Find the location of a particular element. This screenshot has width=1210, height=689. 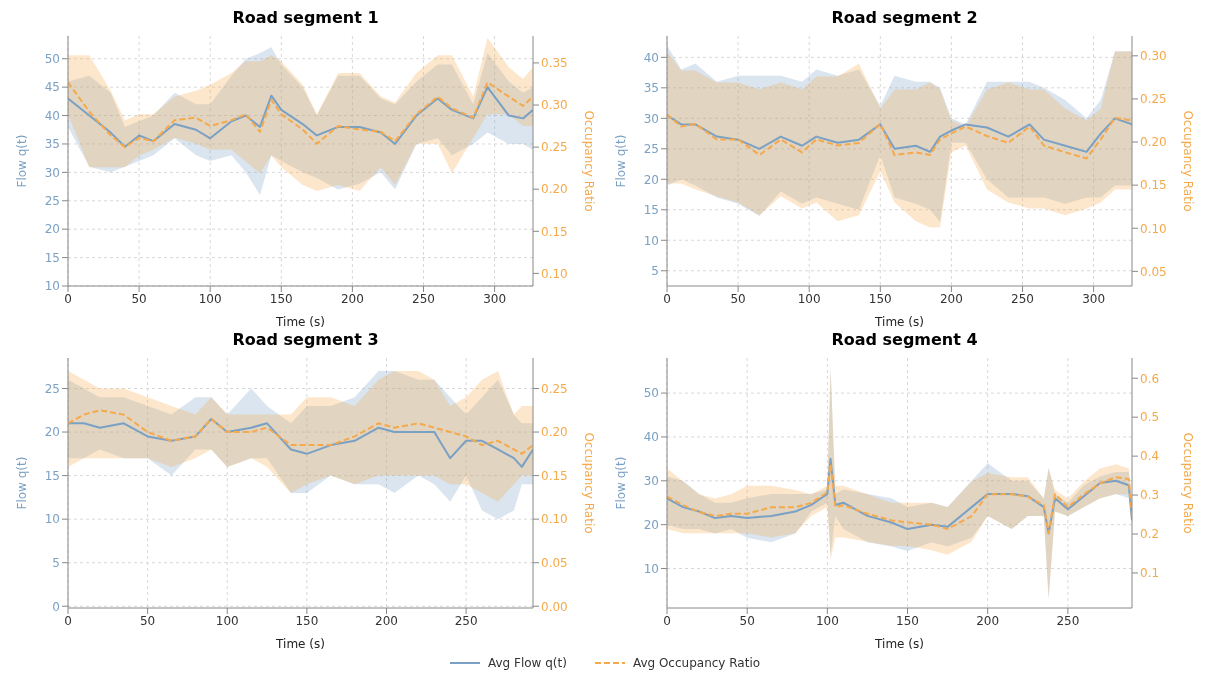

y-tick-label: 0 is located at coordinates (56, 606).